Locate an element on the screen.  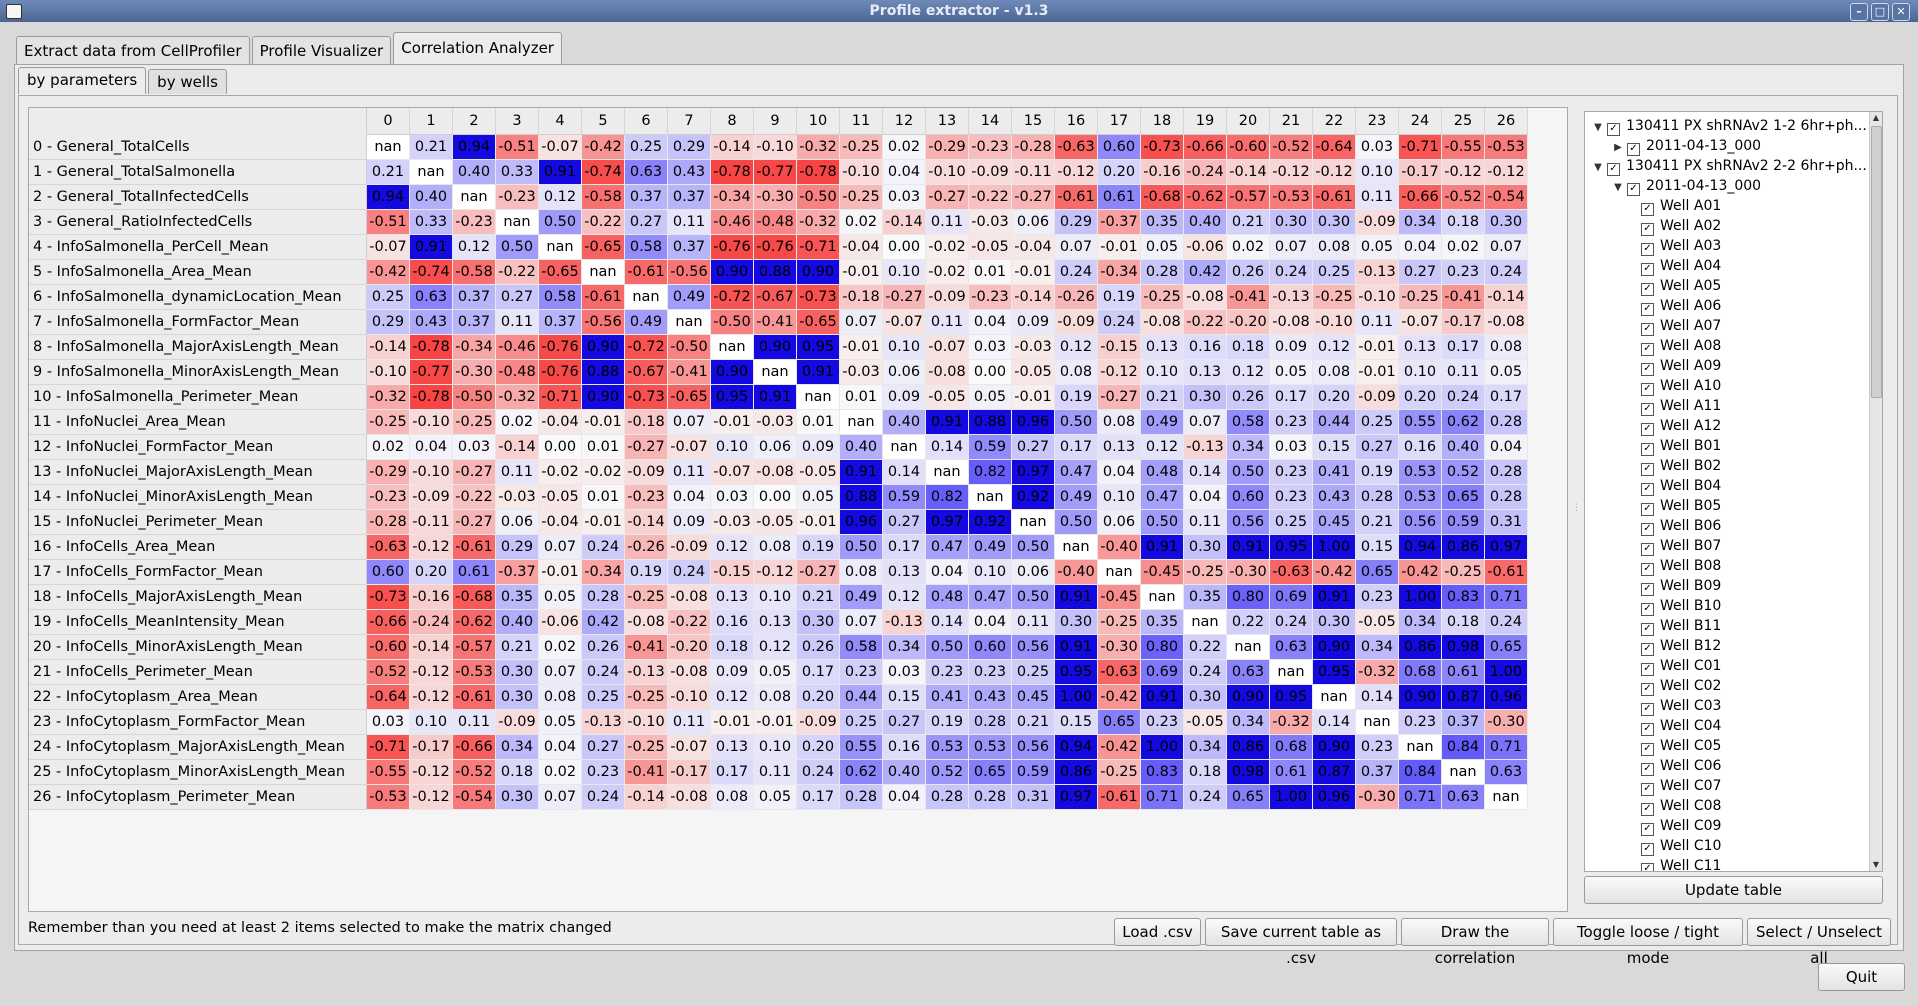
minimize-icon: – is located at coordinates (1859, 12).